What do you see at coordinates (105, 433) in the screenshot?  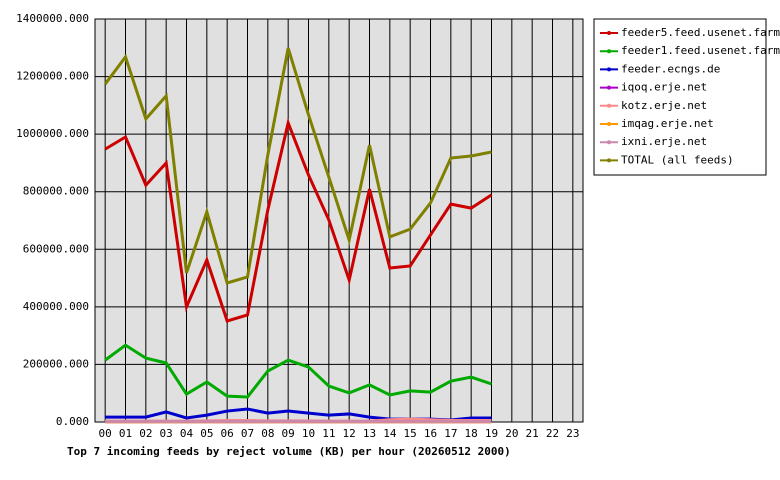 I see `x-tick-label: 00` at bounding box center [105, 433].